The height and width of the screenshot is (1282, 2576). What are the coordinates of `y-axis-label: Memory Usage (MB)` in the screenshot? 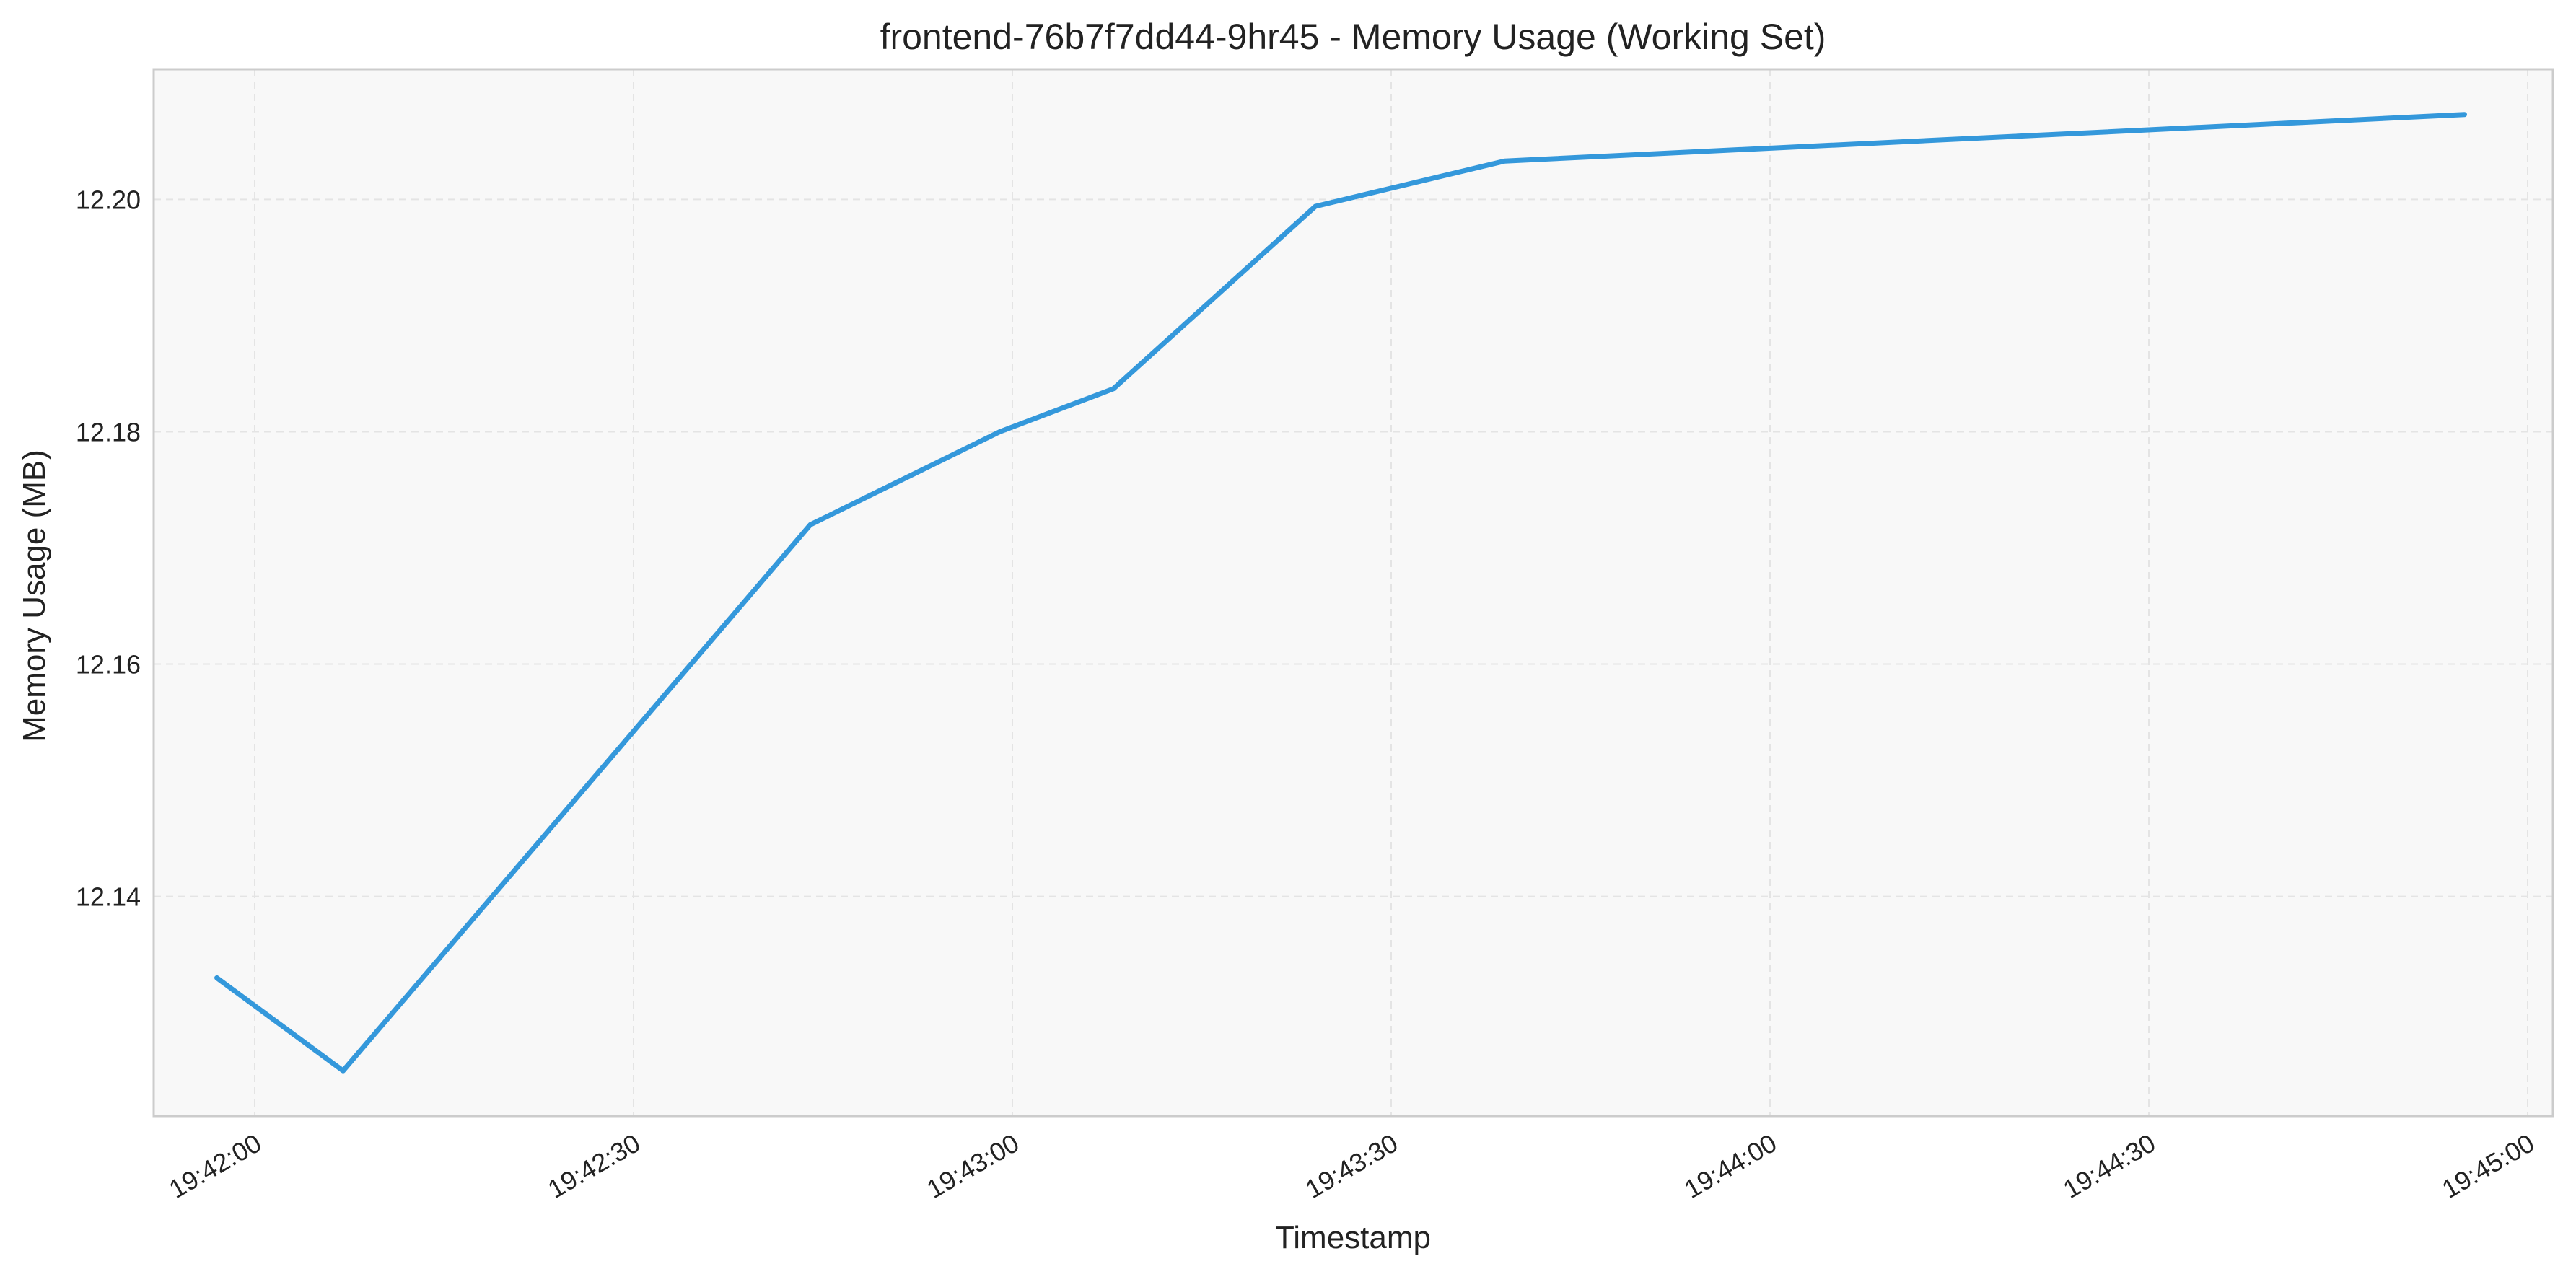 It's located at (34, 595).